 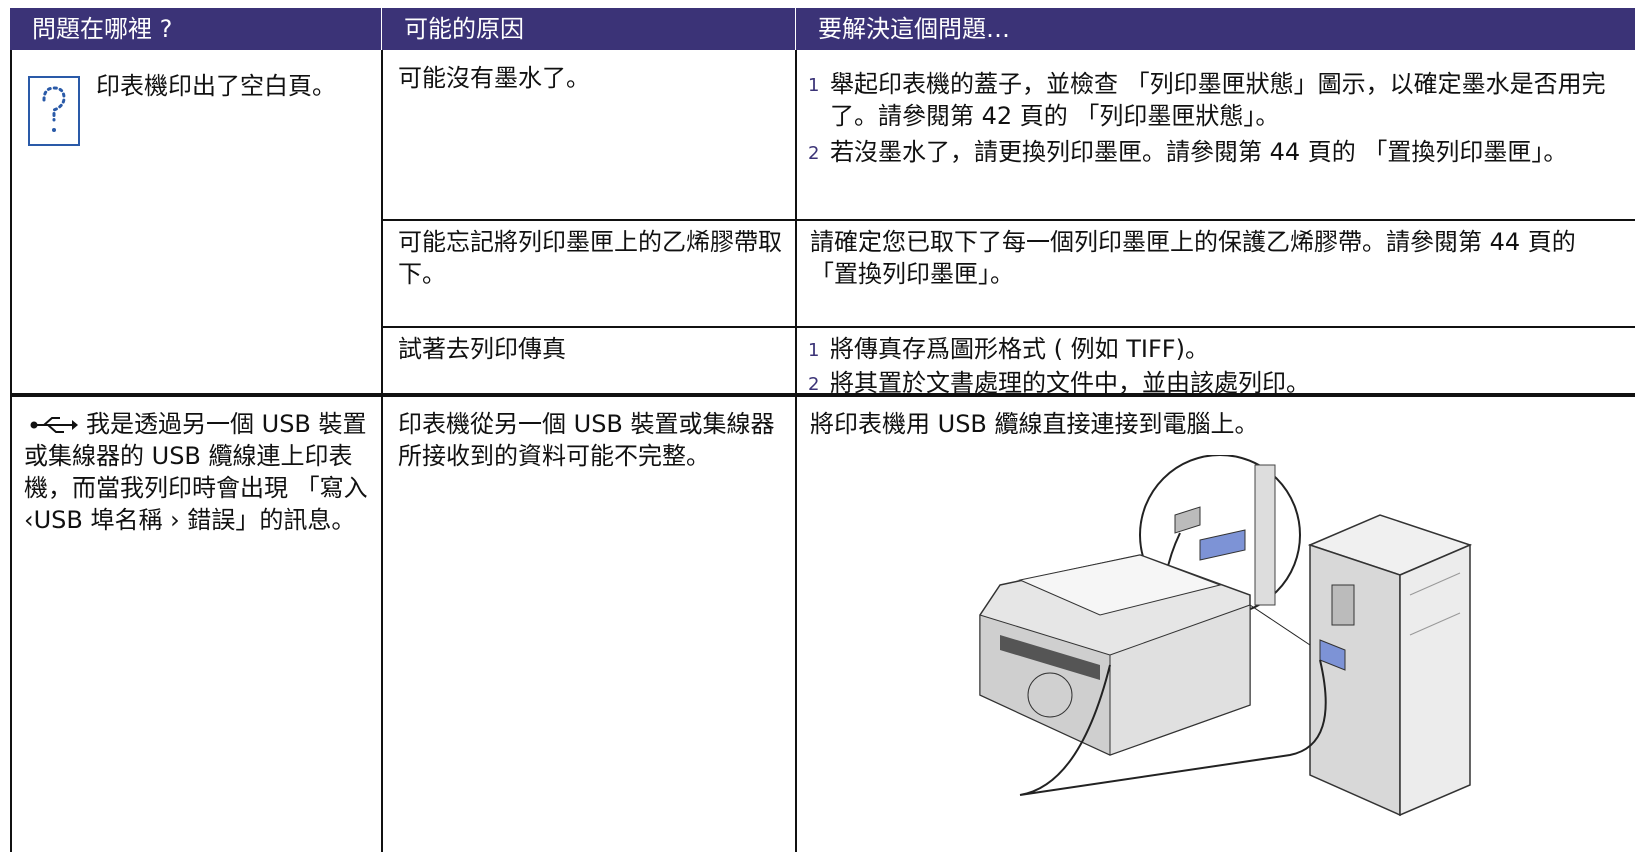 What do you see at coordinates (216, 86) in the screenshot?
I see `problem: 印表機印出了空白頁。` at bounding box center [216, 86].